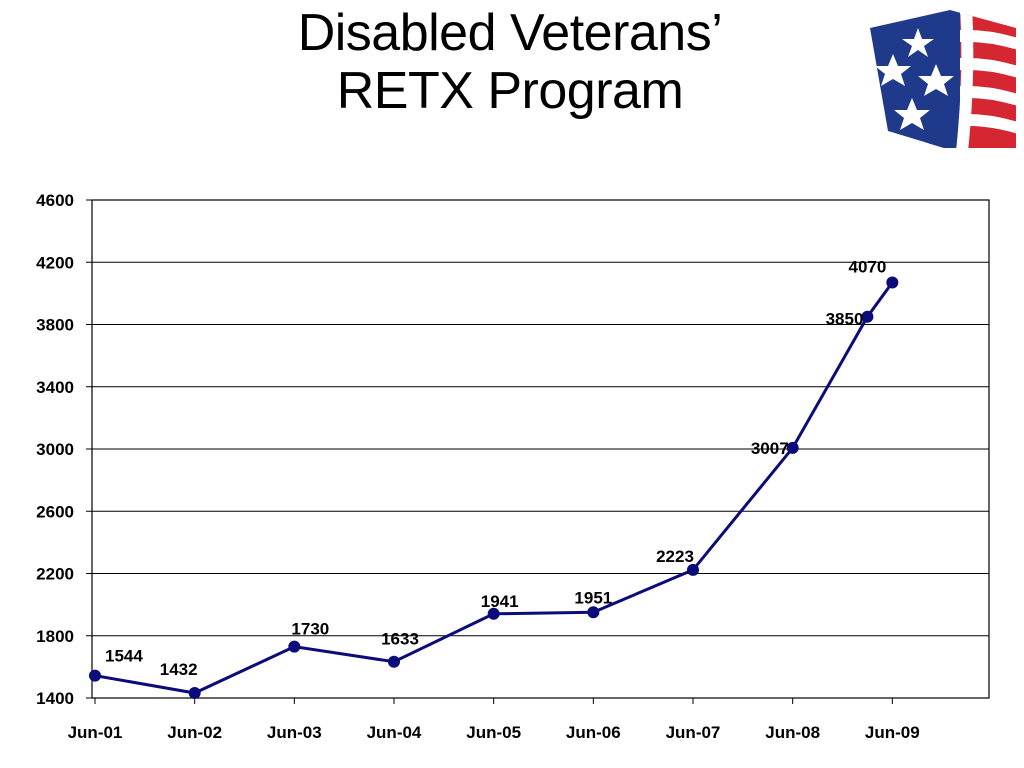  What do you see at coordinates (55, 387) in the screenshot?
I see `y-tick-label: 3400` at bounding box center [55, 387].